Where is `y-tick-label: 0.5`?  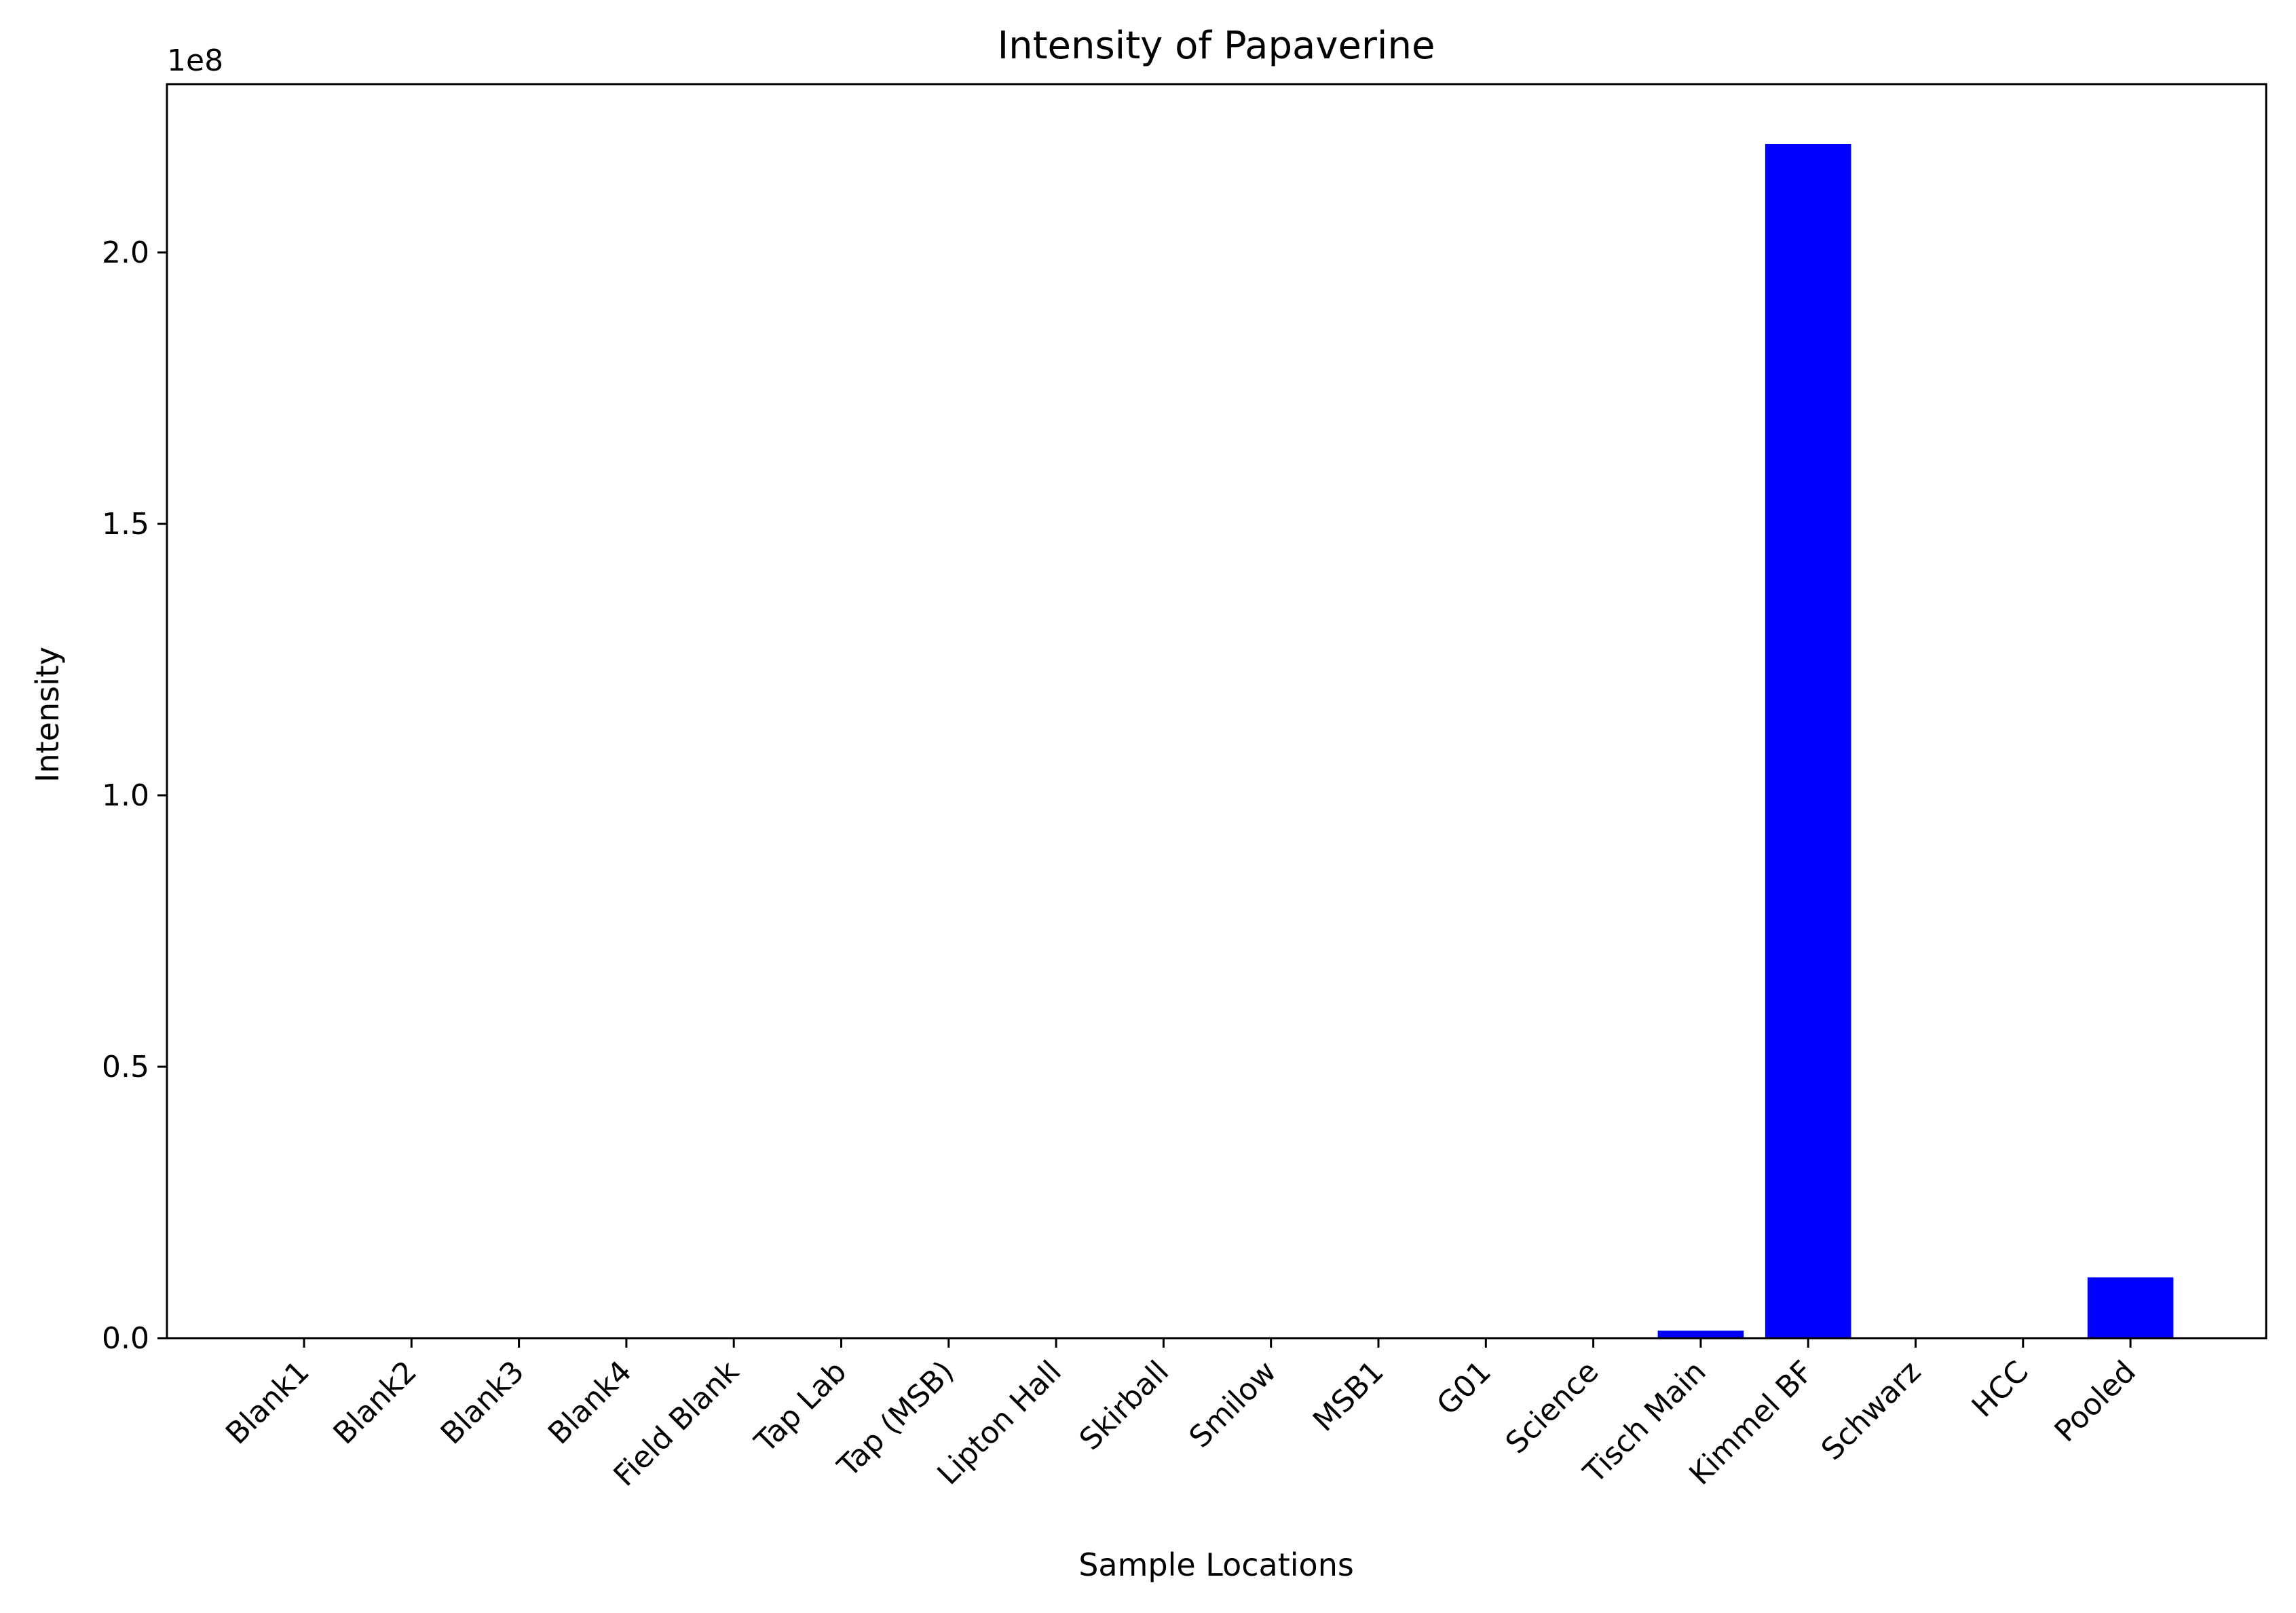 y-tick-label: 0.5 is located at coordinates (125, 1067).